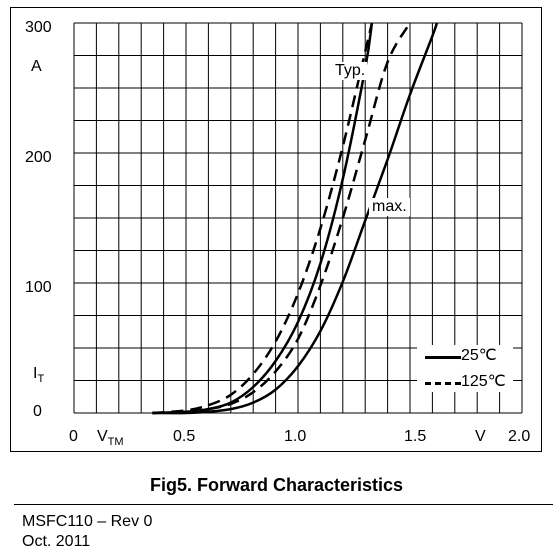  What do you see at coordinates (283, 504) in the screenshot?
I see `footer-divider` at bounding box center [283, 504].